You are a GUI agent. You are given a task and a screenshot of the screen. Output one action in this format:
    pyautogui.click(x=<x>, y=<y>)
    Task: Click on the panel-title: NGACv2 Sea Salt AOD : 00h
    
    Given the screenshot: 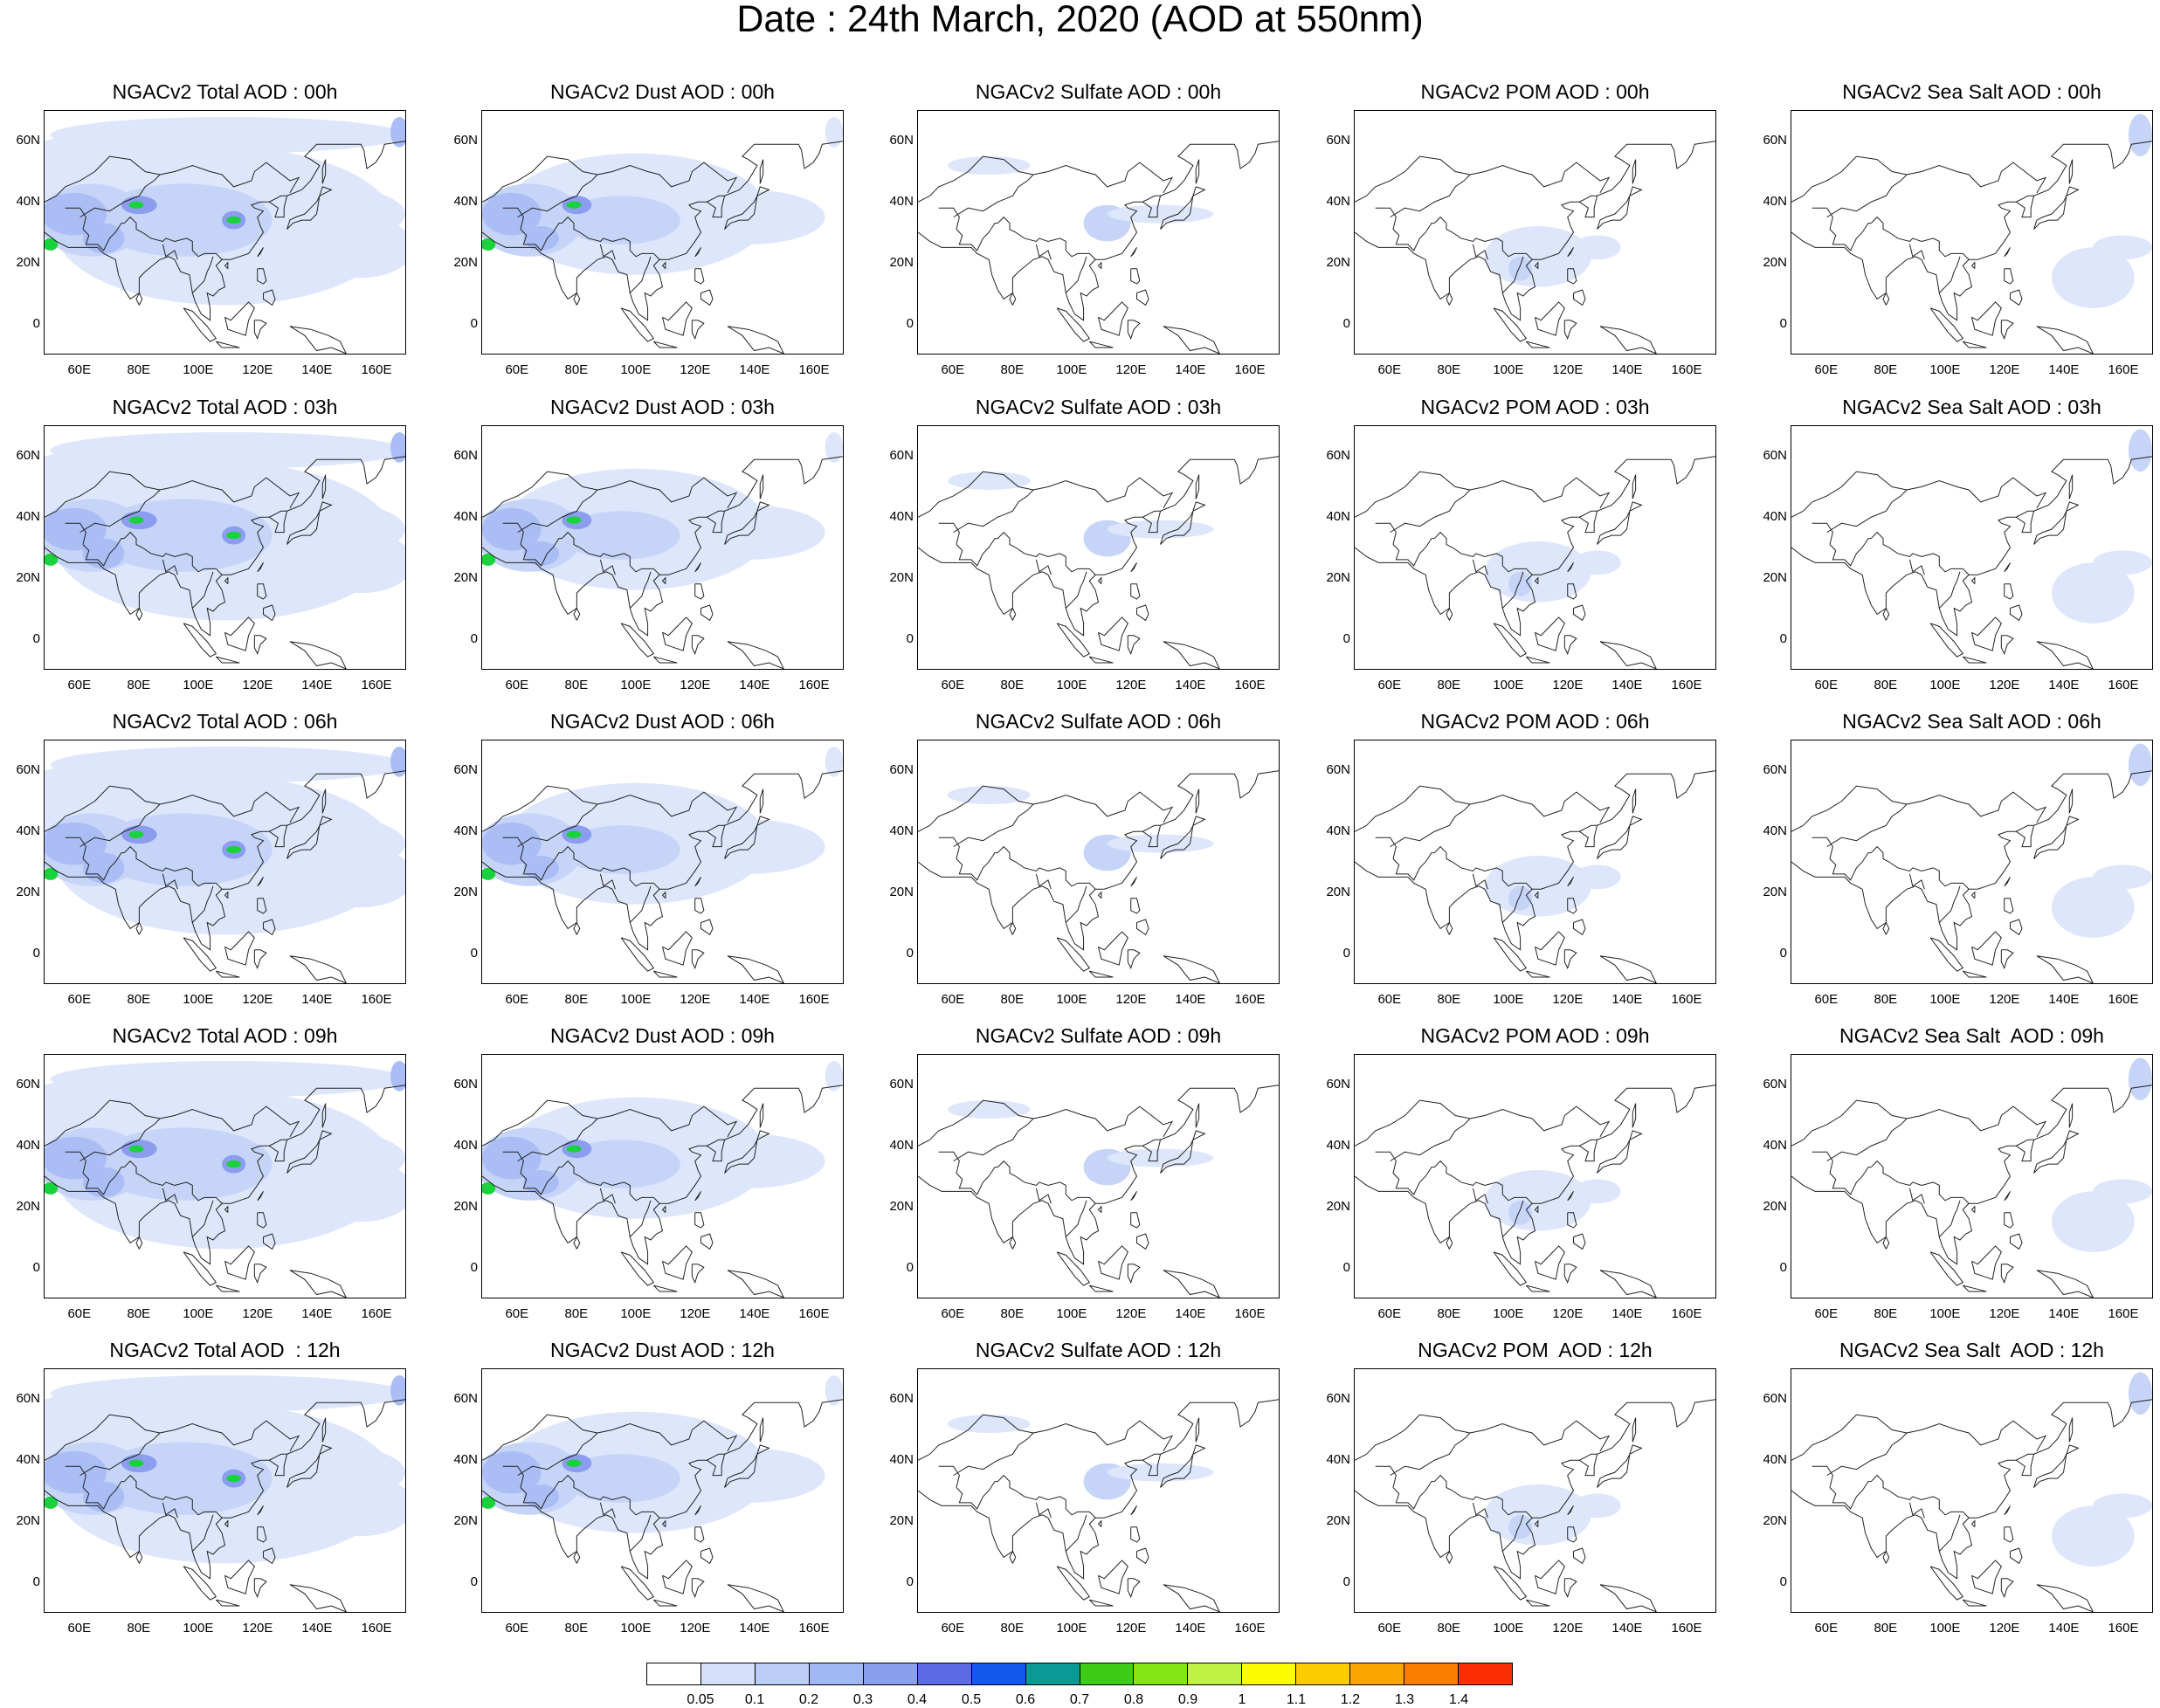 What is the action you would take?
    pyautogui.click(x=1971, y=91)
    